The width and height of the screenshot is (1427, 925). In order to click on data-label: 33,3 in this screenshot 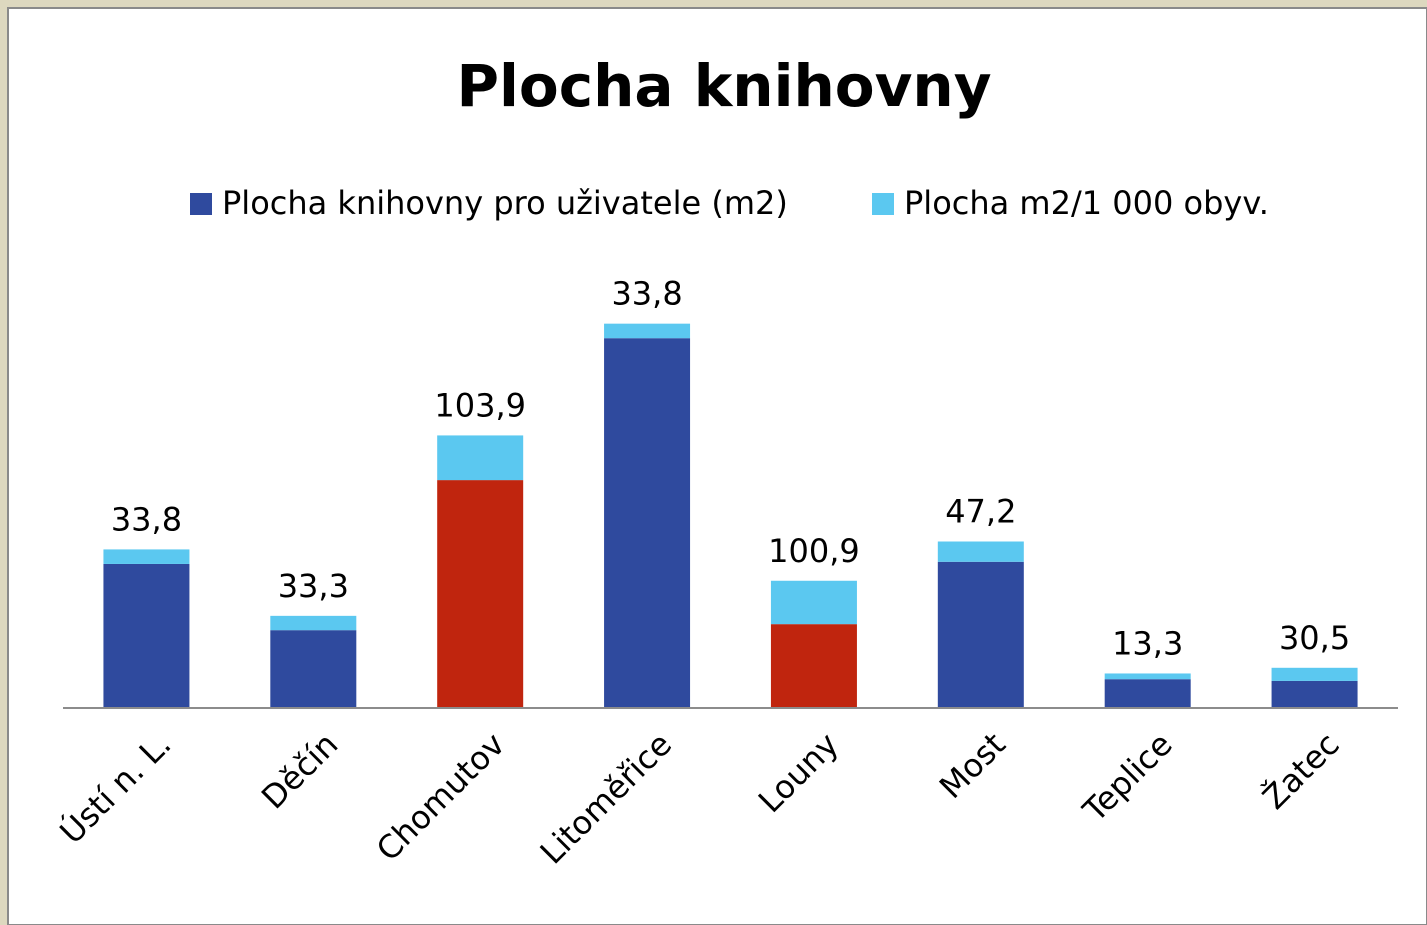, I will do `click(313, 586)`.